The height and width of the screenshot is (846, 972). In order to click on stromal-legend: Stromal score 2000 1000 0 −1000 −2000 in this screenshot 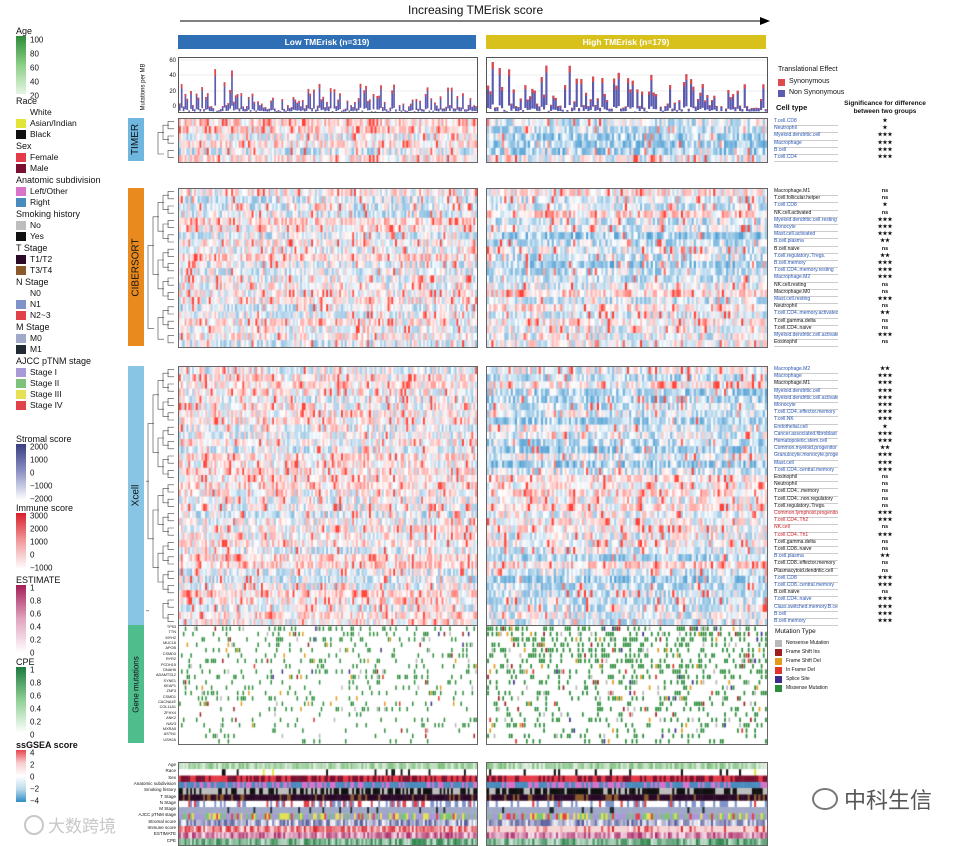, I will do `click(44, 467)`.